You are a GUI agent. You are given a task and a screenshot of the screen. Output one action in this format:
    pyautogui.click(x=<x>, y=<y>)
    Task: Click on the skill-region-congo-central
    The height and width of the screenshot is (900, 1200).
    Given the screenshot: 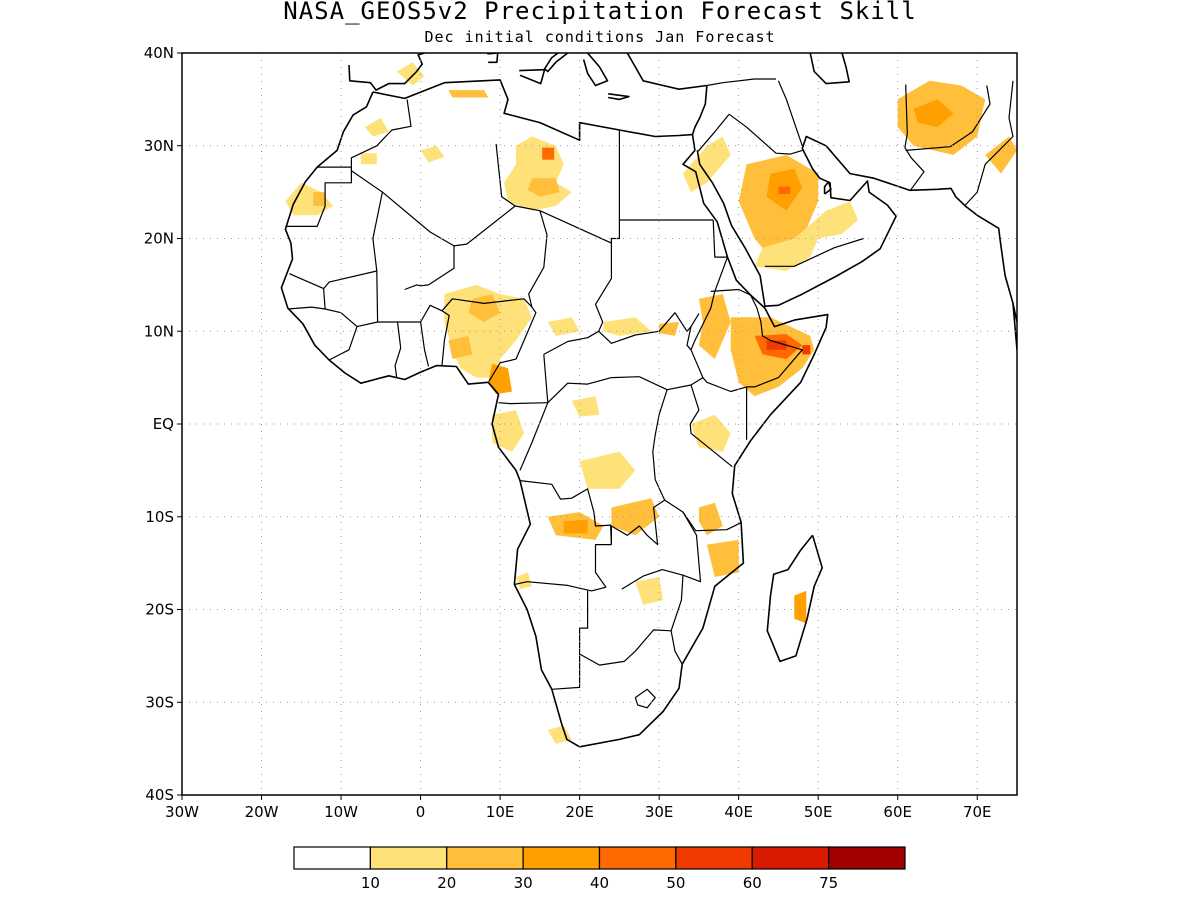 What is the action you would take?
    pyautogui.click(x=607, y=470)
    